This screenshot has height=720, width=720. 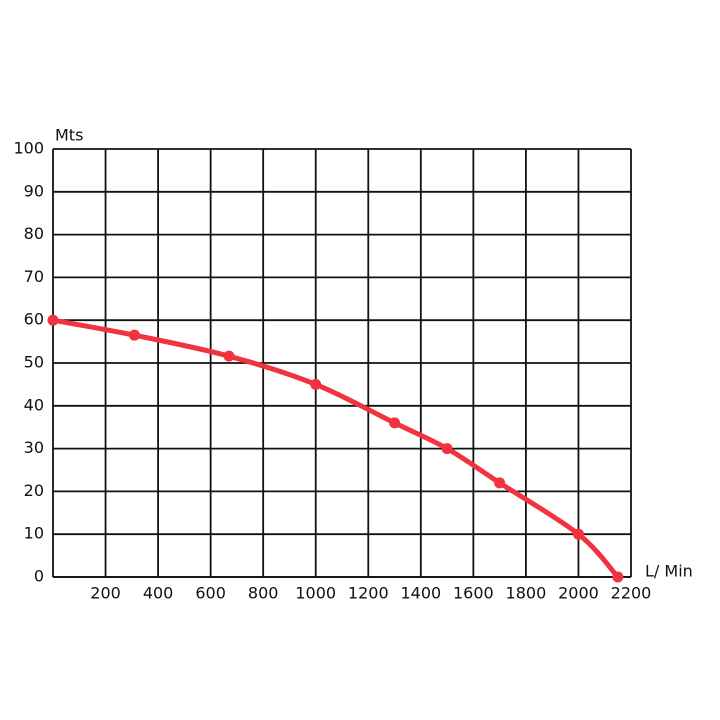 What do you see at coordinates (34, 533) in the screenshot?
I see `y-tick-label: 10` at bounding box center [34, 533].